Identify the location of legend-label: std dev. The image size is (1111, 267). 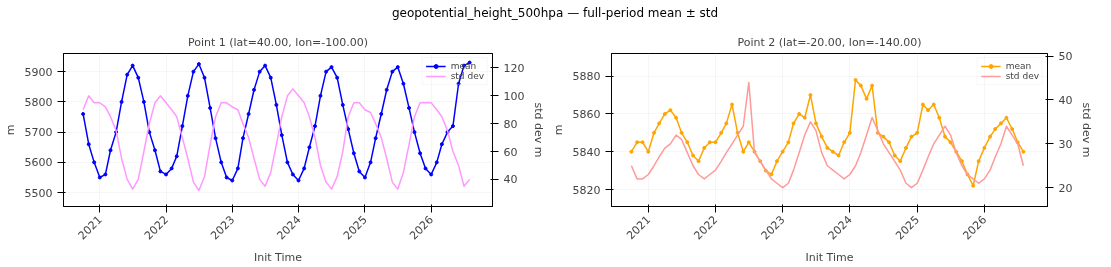
(1022, 76).